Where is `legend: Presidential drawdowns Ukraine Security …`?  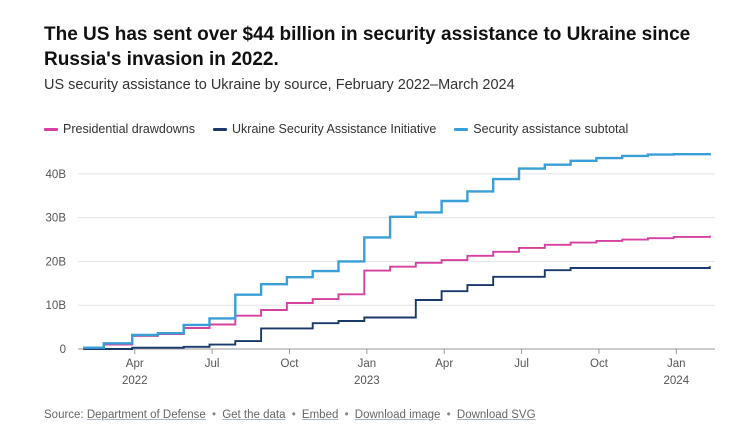
legend: Presidential drawdowns Ukraine Security … is located at coordinates (336, 129).